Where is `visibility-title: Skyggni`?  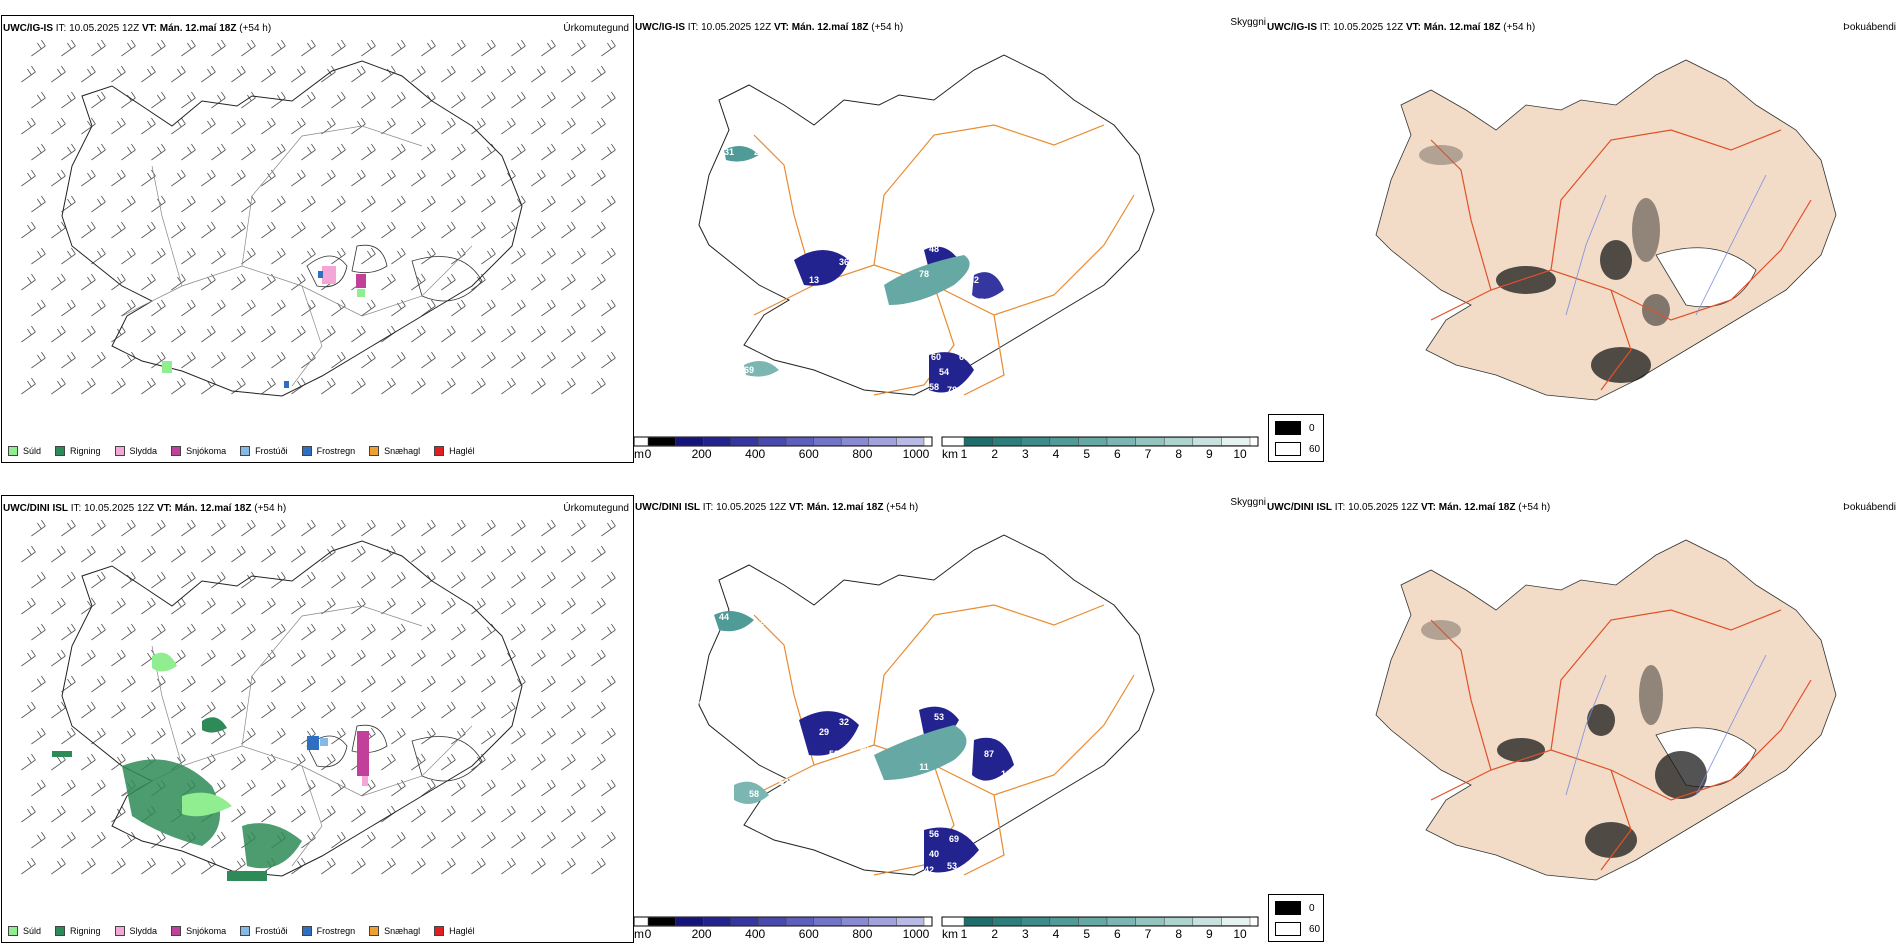 visibility-title: Skyggni is located at coordinates (1248, 502).